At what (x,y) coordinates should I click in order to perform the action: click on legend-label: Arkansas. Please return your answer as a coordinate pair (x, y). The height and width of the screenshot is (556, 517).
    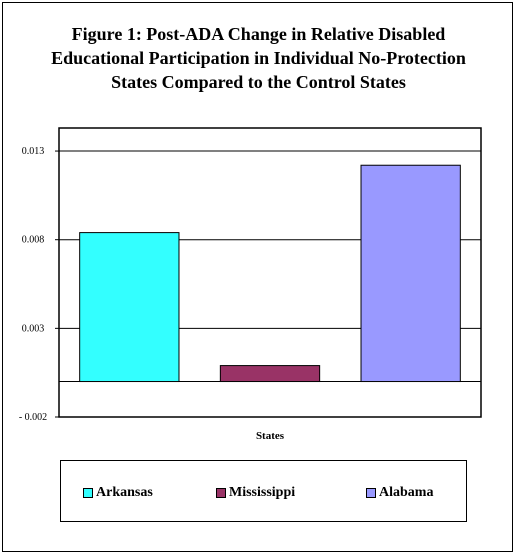
    Looking at the image, I should click on (124, 492).